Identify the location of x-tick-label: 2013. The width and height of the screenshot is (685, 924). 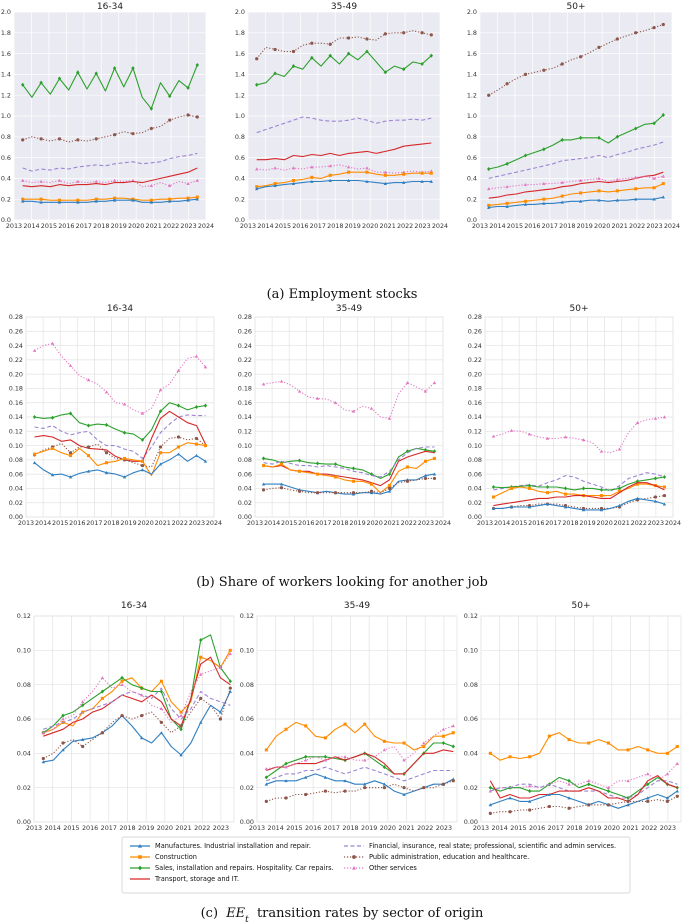
(255, 523).